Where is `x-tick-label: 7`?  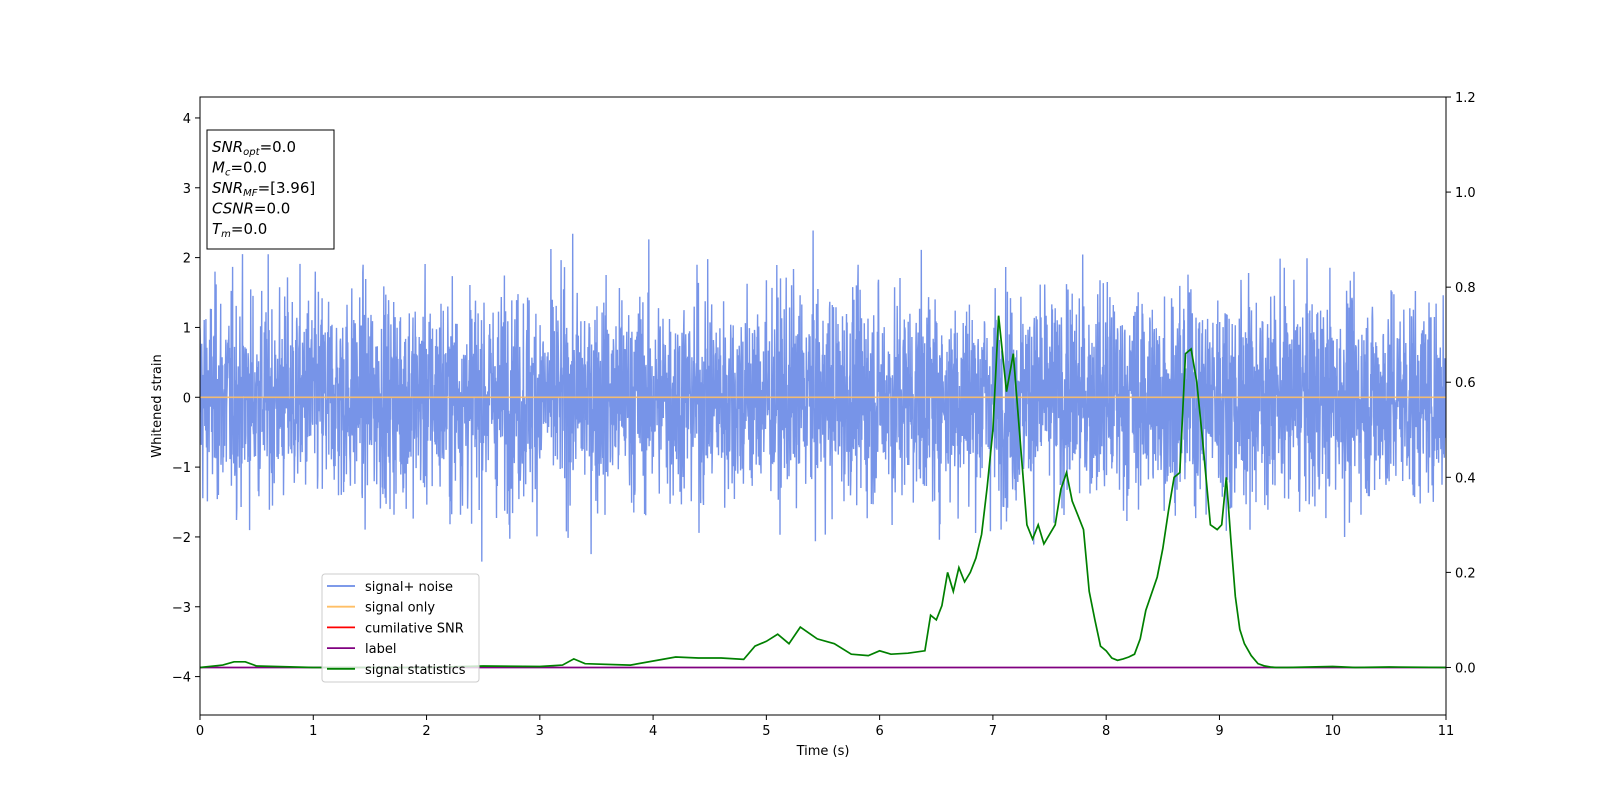 x-tick-label: 7 is located at coordinates (993, 731).